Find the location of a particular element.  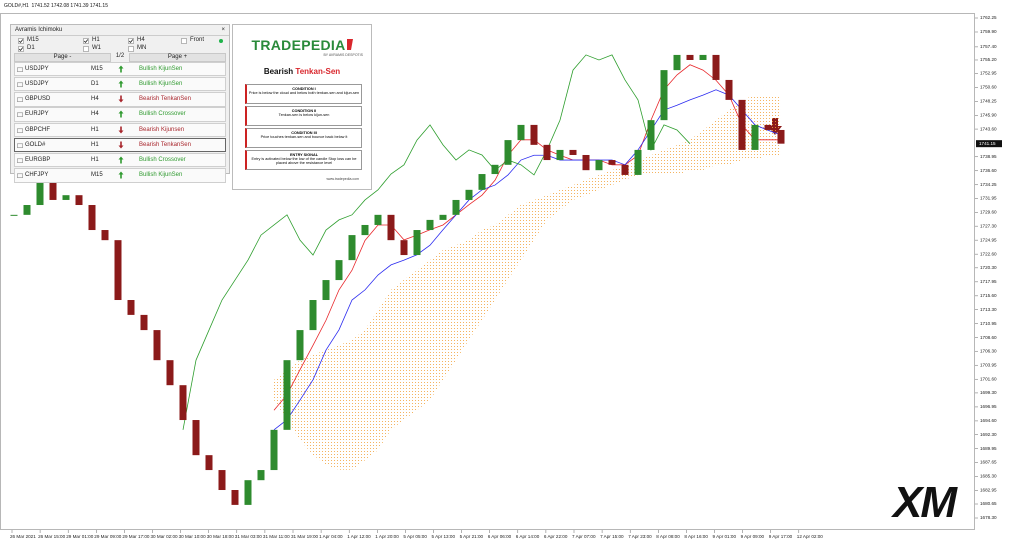

last-price-label: 1741.15 is located at coordinates (987, 143).